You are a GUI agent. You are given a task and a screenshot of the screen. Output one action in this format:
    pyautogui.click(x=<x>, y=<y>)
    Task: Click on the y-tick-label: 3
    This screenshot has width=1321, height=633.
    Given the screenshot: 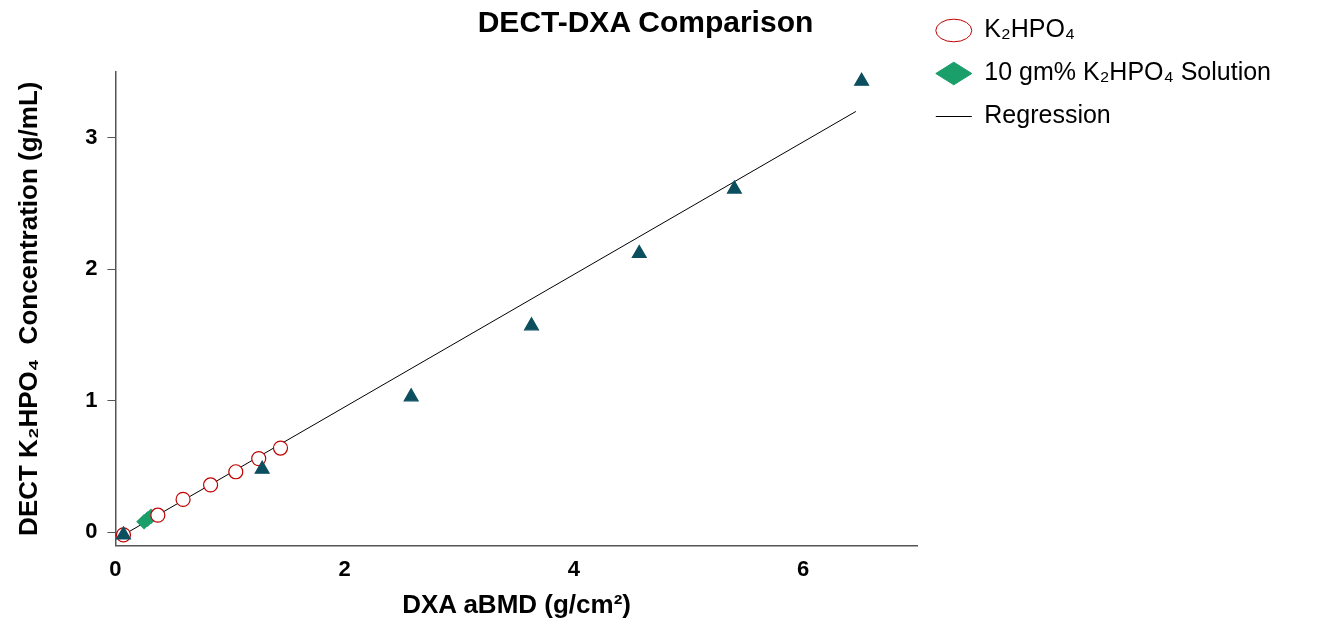 What is the action you would take?
    pyautogui.click(x=91, y=136)
    